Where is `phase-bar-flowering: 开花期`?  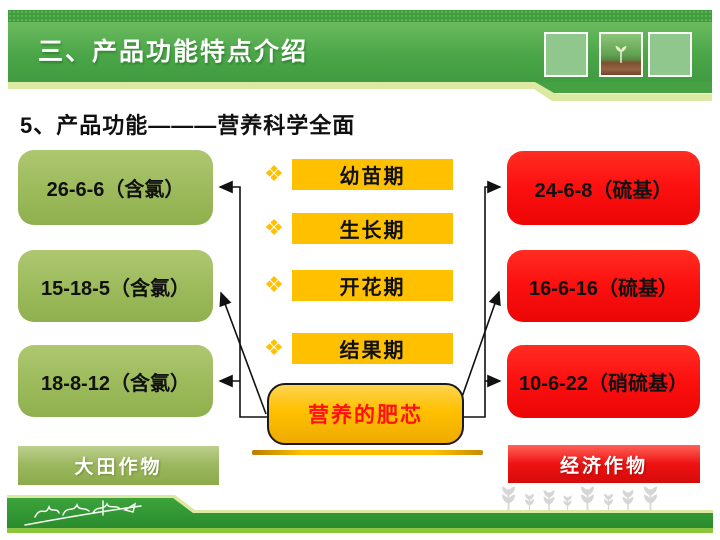
phase-bar-flowering: 开花期 is located at coordinates (372, 285).